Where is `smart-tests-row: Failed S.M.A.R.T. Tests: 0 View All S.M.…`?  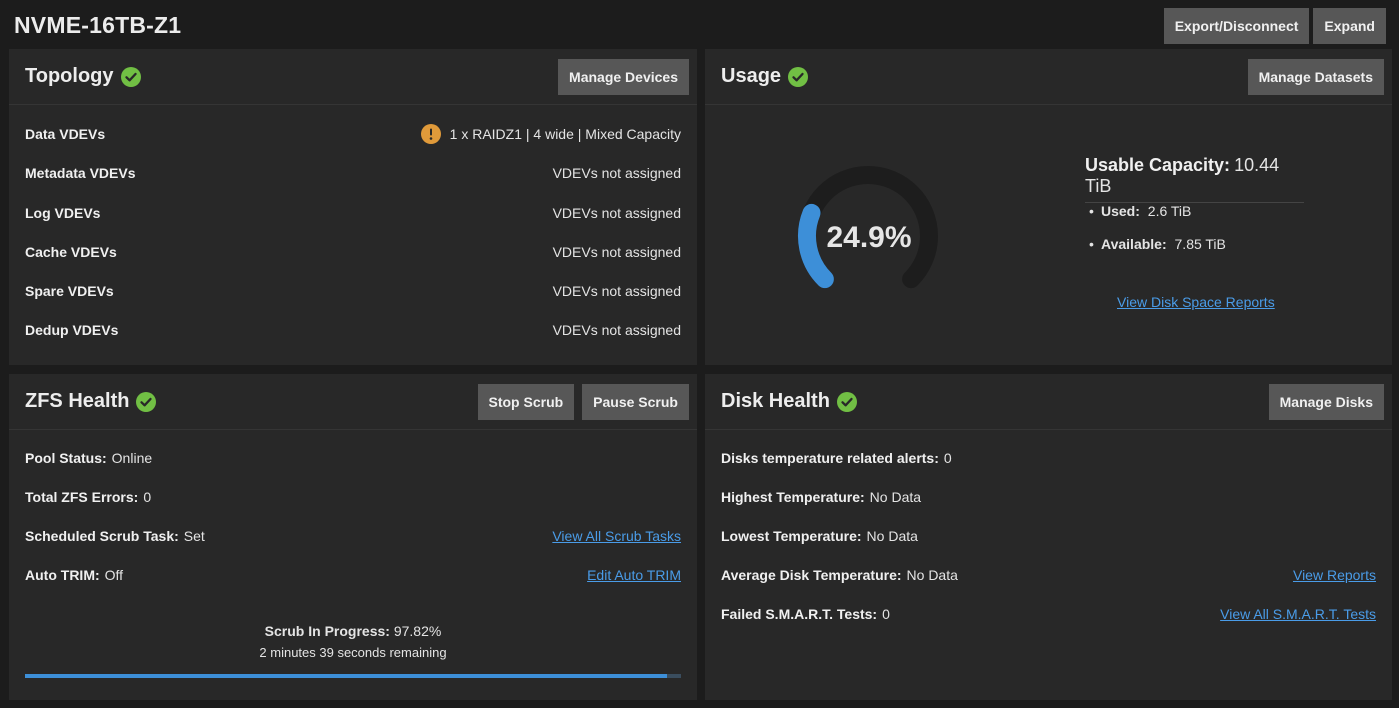 smart-tests-row: Failed S.M.A.R.T. Tests: 0 View All S.M.… is located at coordinates (1048, 614).